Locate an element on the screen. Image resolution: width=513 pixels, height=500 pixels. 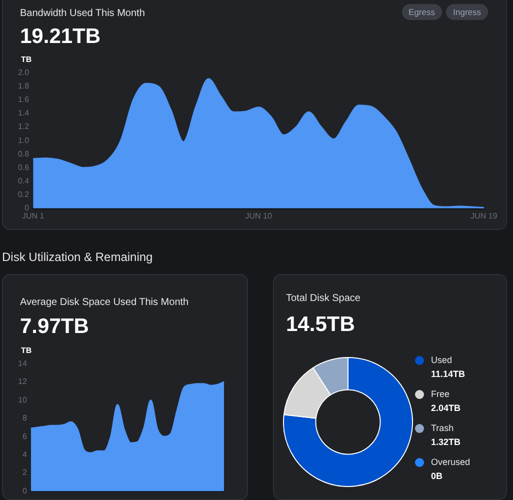
data-label: 1.32TB is located at coordinates (446, 442).